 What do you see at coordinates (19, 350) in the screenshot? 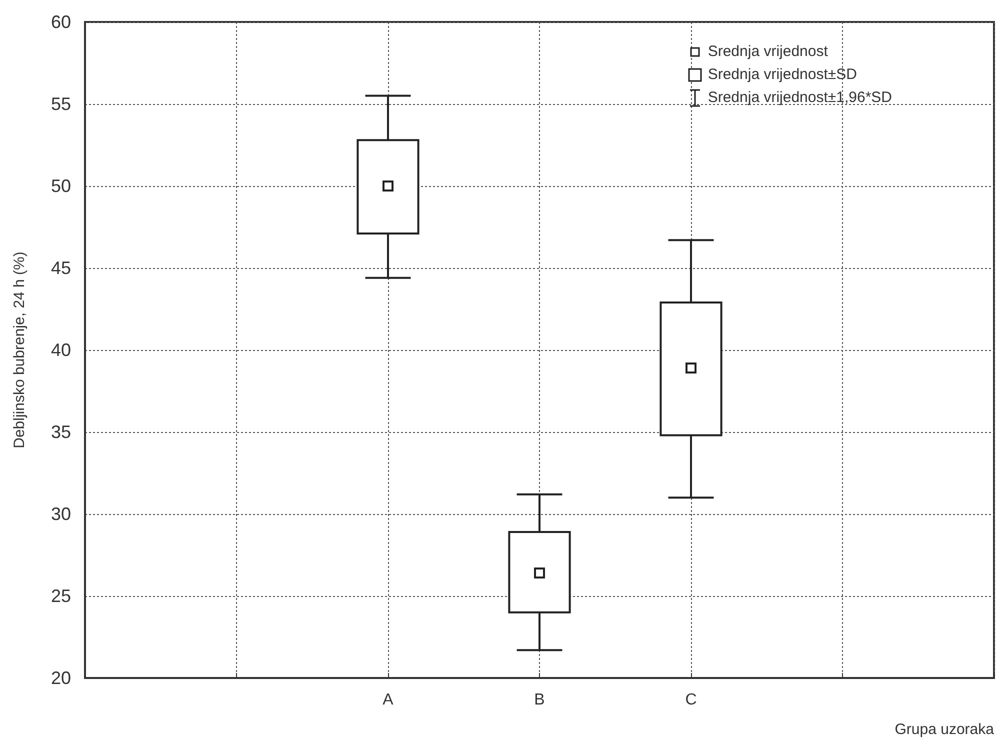
I see `y-axis-title: Debljinsko bubrenje, 24 h (%)` at bounding box center [19, 350].